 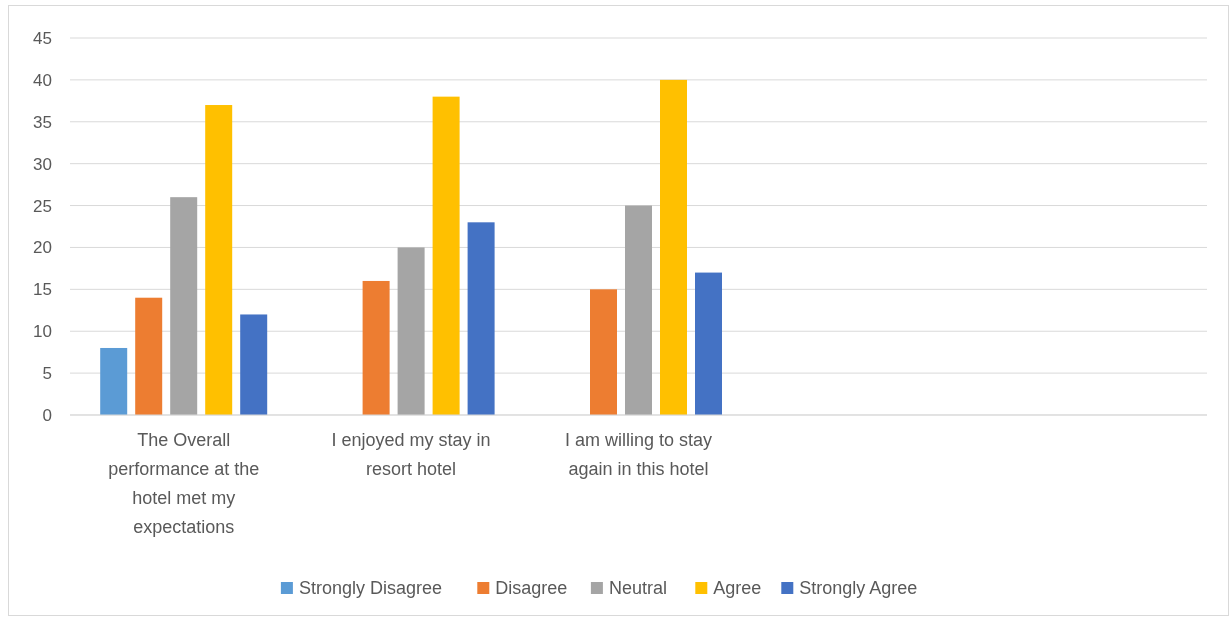 What do you see at coordinates (531, 588) in the screenshot?
I see `legend-label: Disagree` at bounding box center [531, 588].